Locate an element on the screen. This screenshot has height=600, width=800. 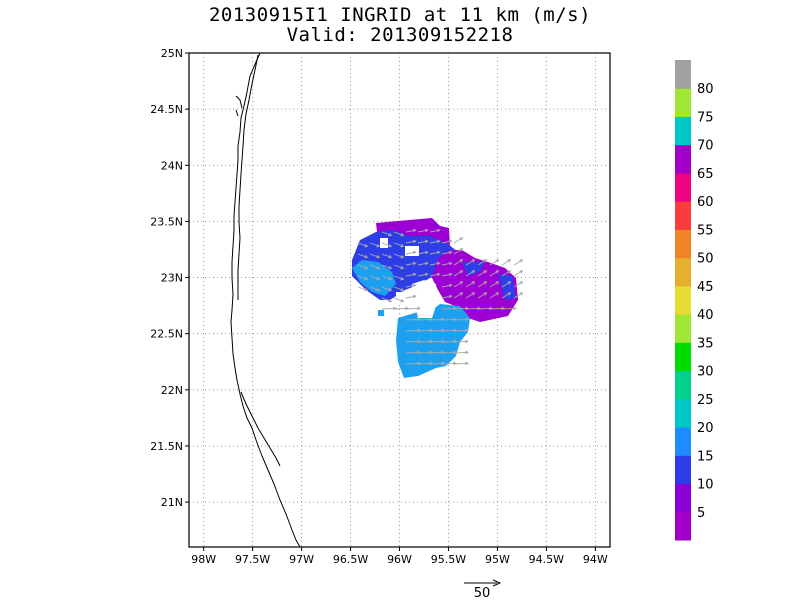
wind-region-blue-east is located at coordinates (489, 281).